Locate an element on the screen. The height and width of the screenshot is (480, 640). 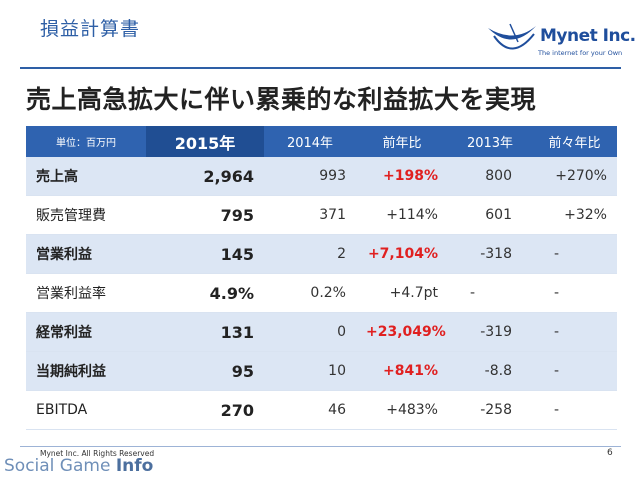
row-label: 販売管理費 is located at coordinates (86, 215).